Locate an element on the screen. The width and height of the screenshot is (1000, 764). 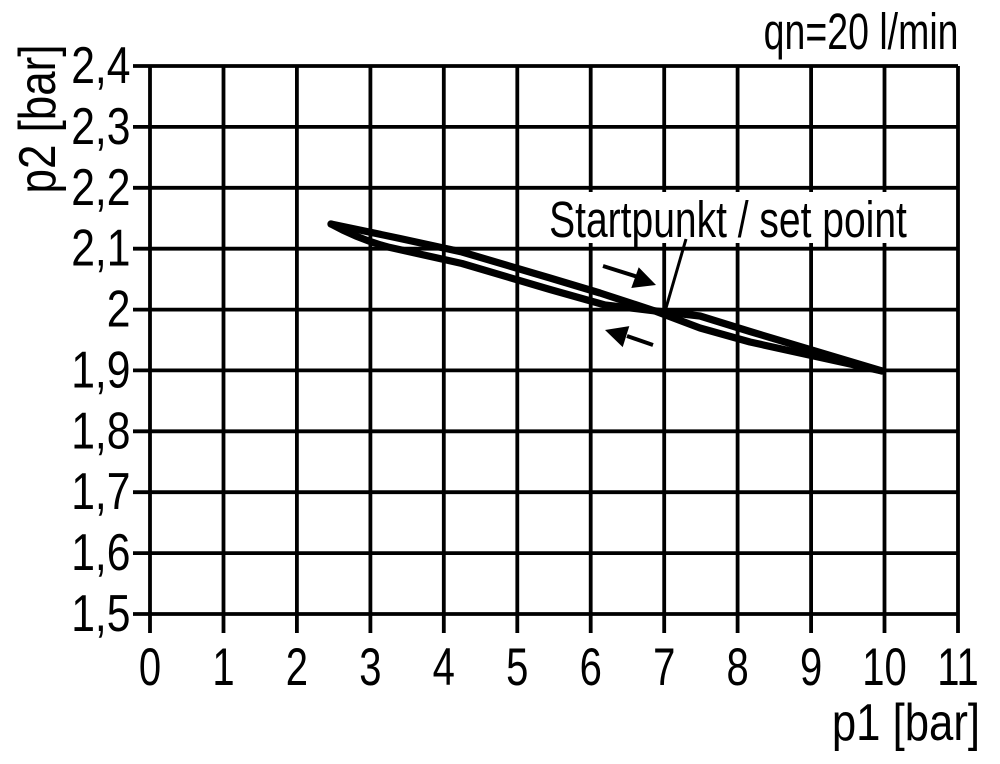
svg-text: 6 is located at coordinates (591, 666).